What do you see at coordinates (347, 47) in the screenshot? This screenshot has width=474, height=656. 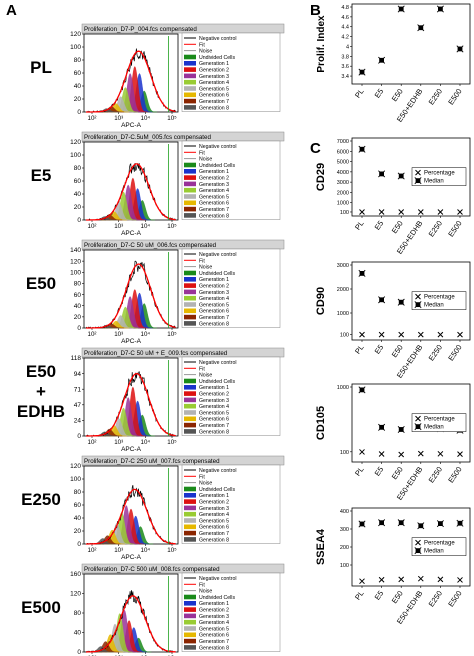 I see `y-tick-label: 4` at bounding box center [347, 47].